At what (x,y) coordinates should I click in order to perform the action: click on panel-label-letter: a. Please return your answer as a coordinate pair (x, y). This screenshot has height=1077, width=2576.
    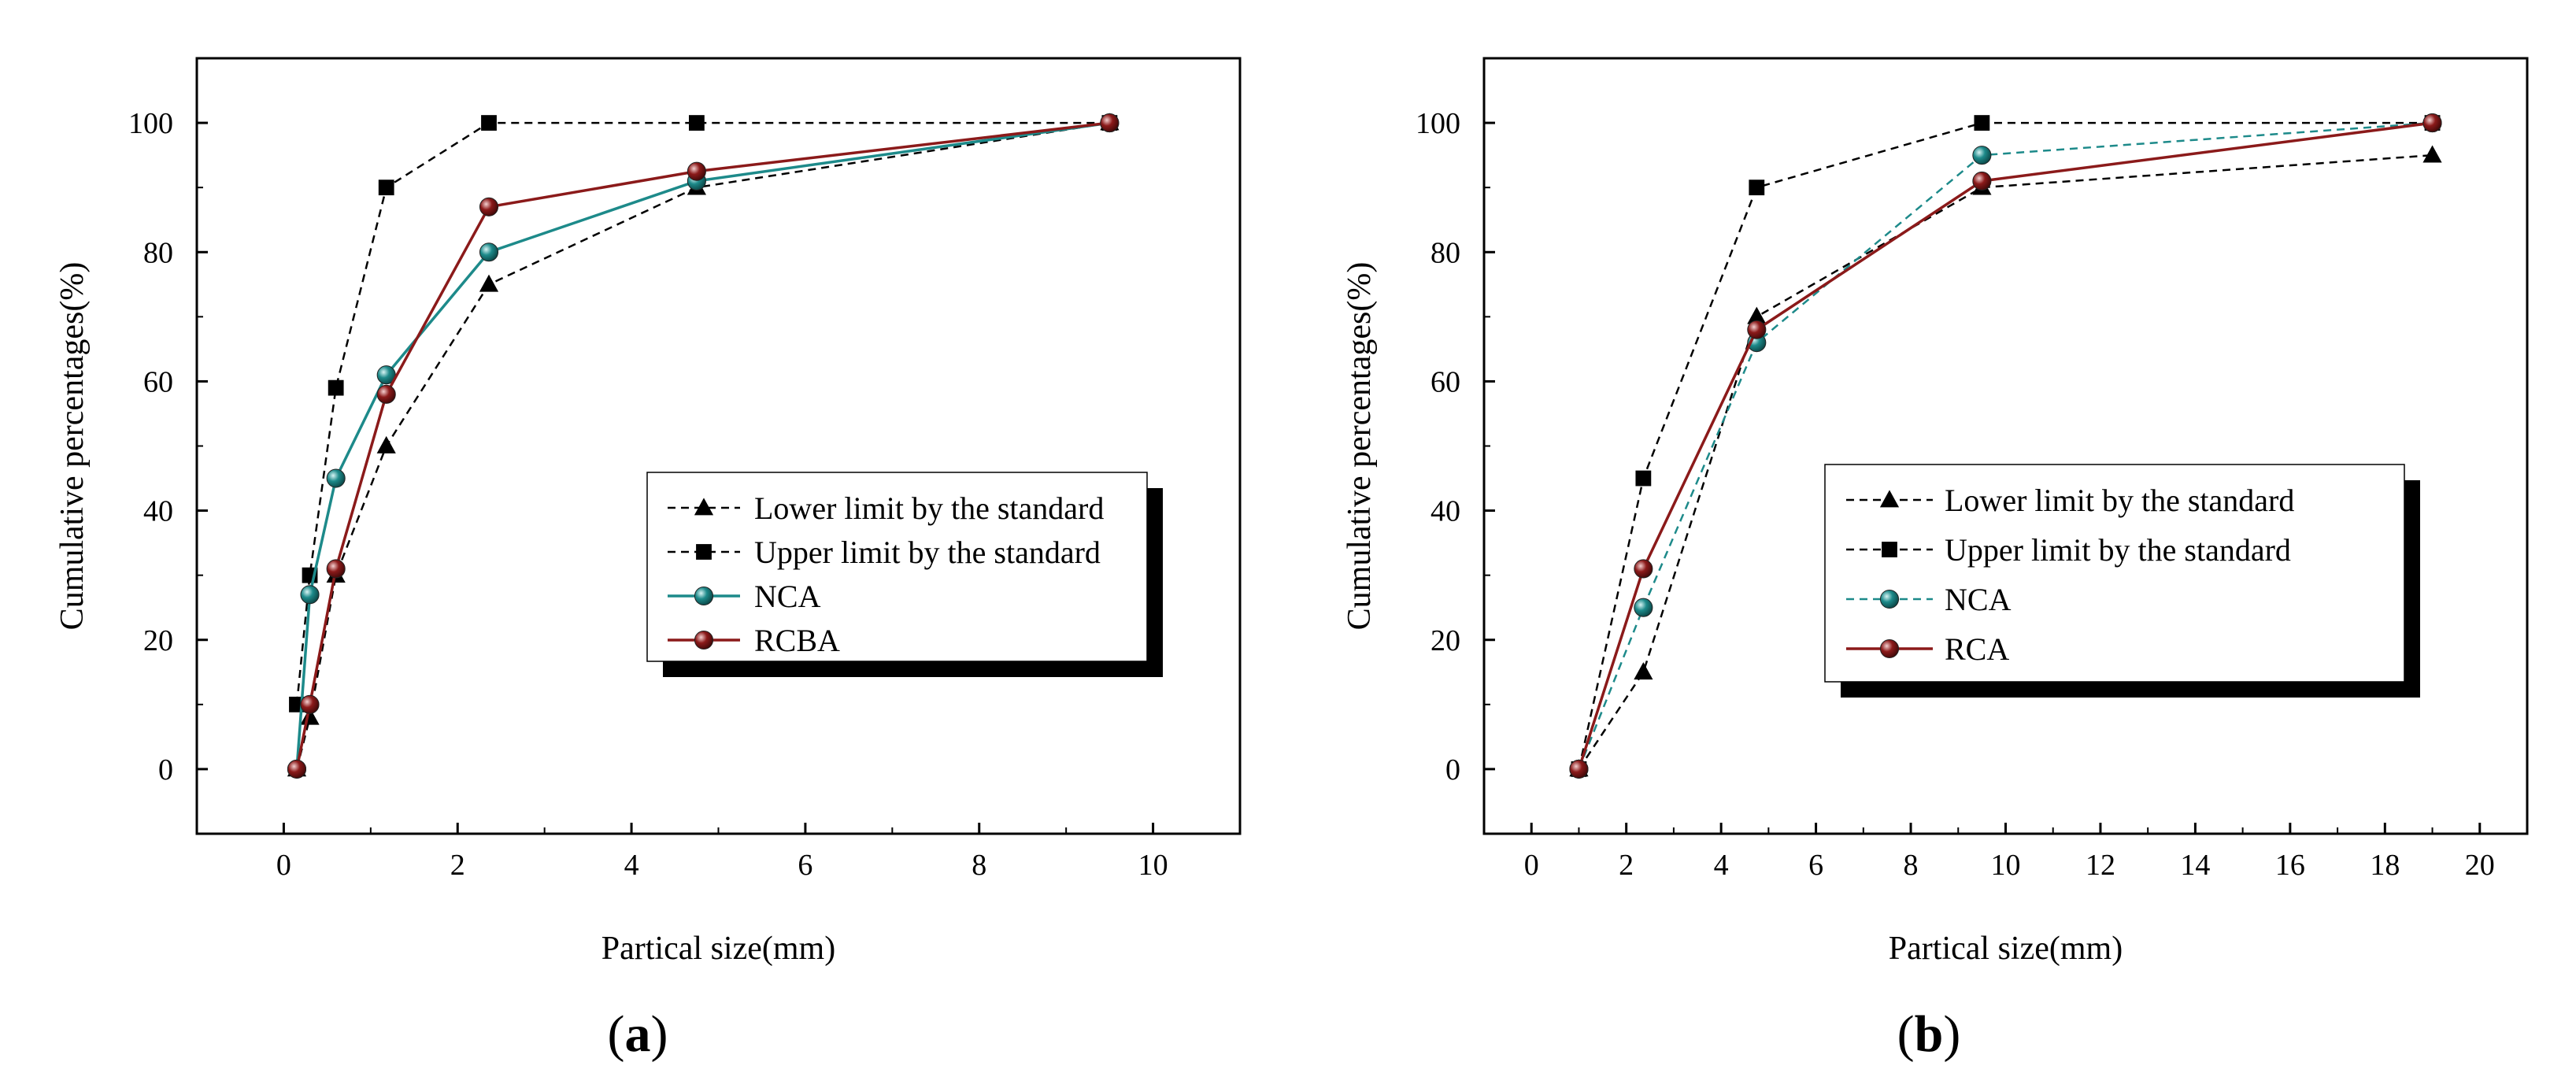
    Looking at the image, I should click on (638, 1034).